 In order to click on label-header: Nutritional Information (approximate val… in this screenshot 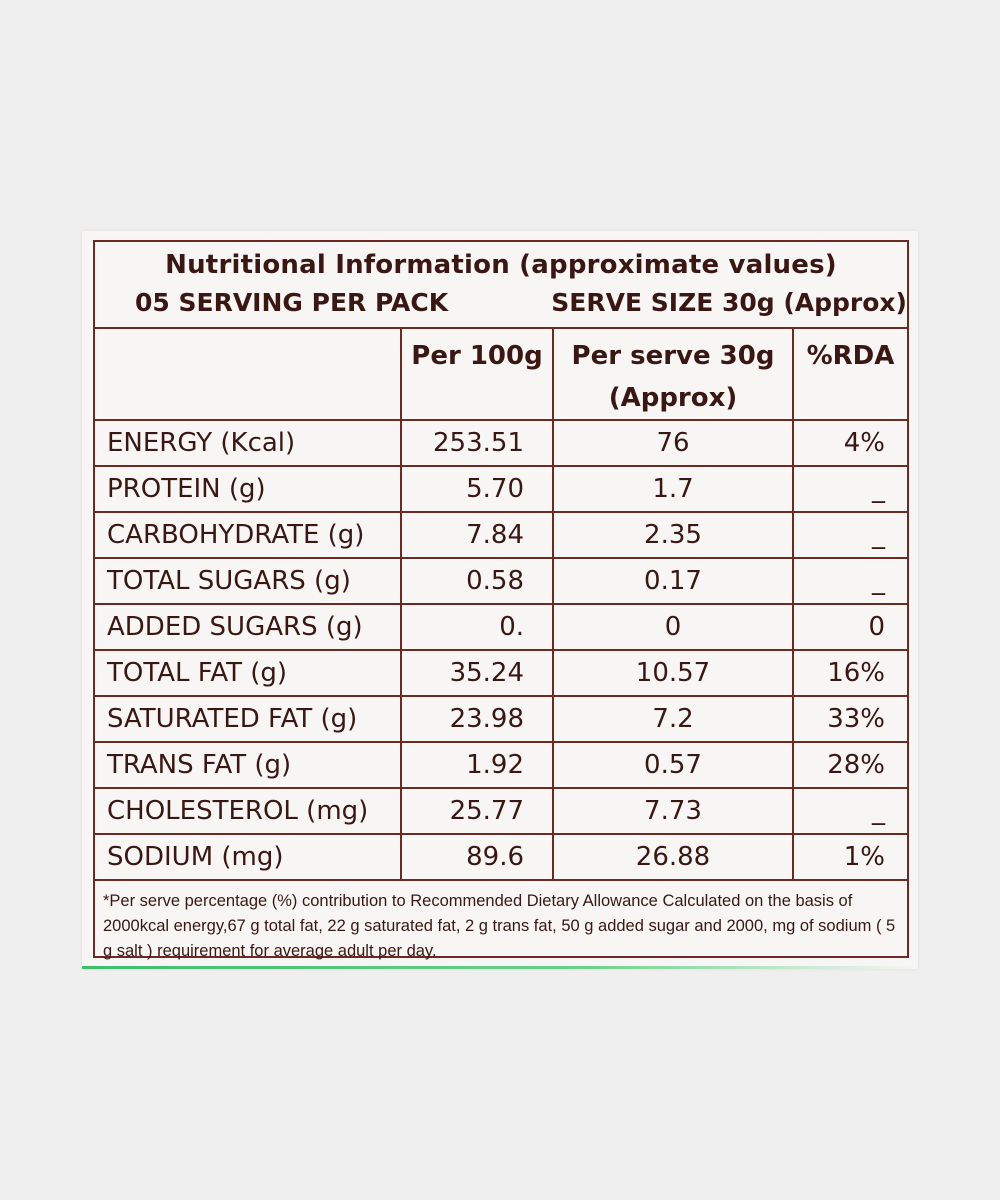, I will do `click(501, 285)`.